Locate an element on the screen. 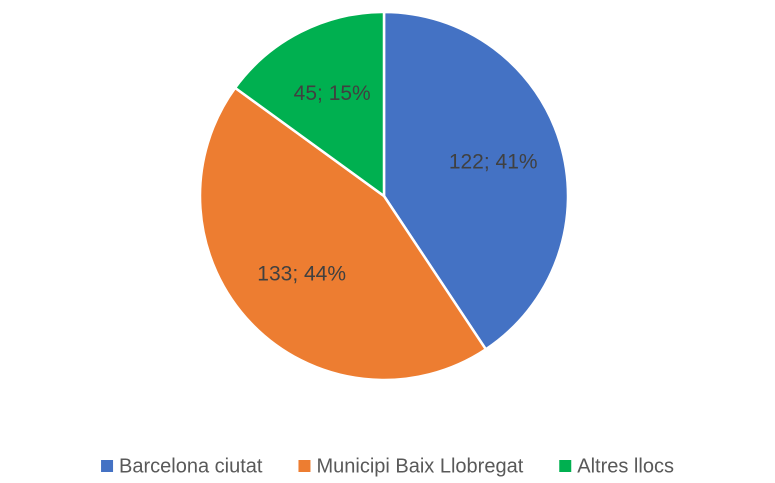  data-label: 133; 44% is located at coordinates (301, 274).